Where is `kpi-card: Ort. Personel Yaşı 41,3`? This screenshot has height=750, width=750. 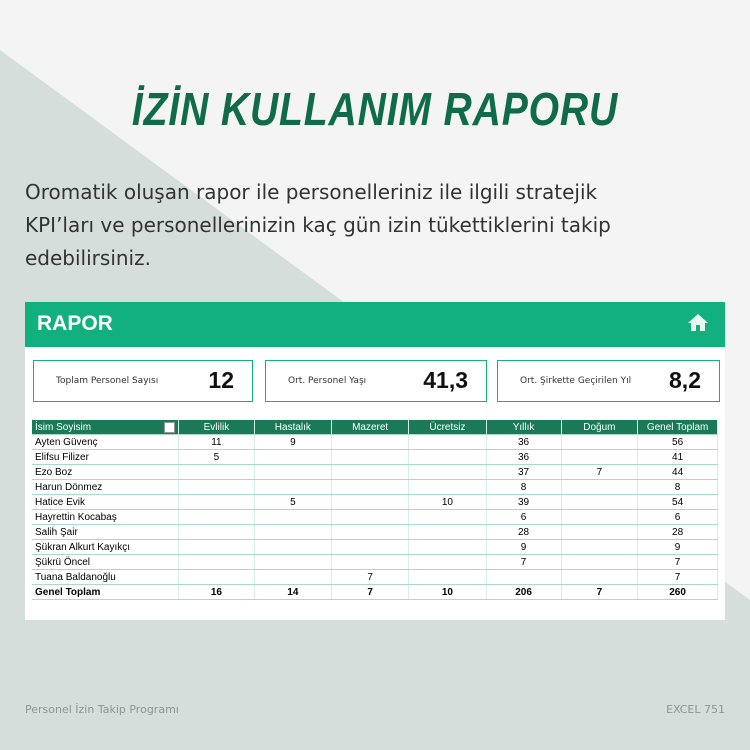
kpi-card: Ort. Personel Yaşı 41,3 is located at coordinates (376, 381).